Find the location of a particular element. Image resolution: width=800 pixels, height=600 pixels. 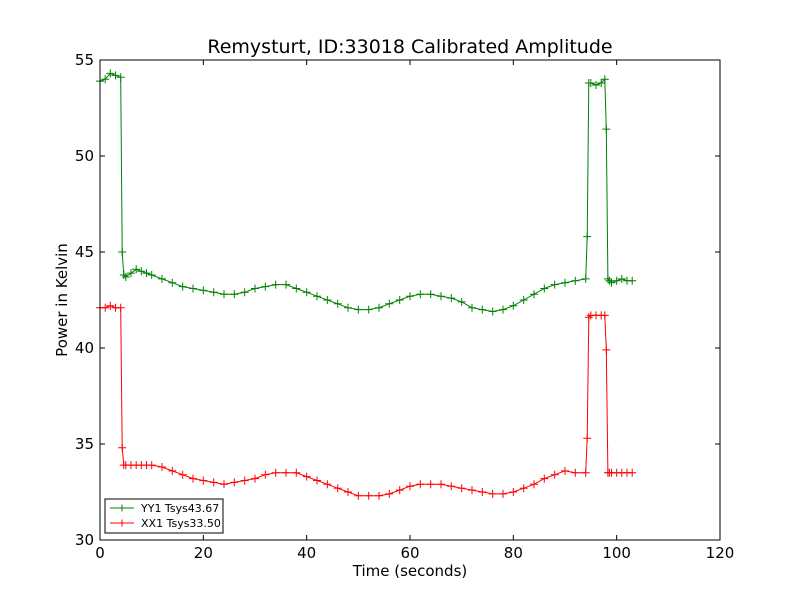

legend: YY1 Tsys43.67 XX1 Tsys33.50 is located at coordinates (164, 516).